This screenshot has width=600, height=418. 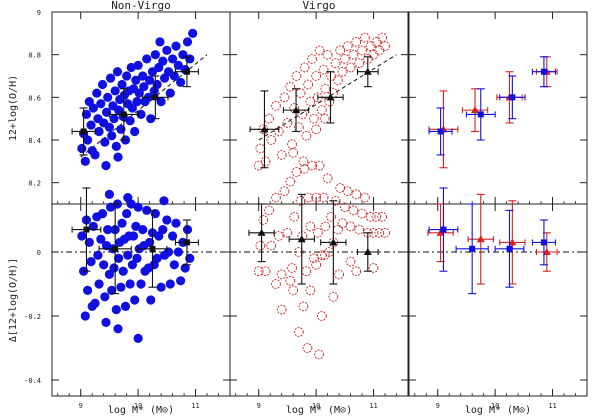 What do you see at coordinates (498, 300) in the screenshot?
I see `panel-frame` at bounding box center [498, 300].